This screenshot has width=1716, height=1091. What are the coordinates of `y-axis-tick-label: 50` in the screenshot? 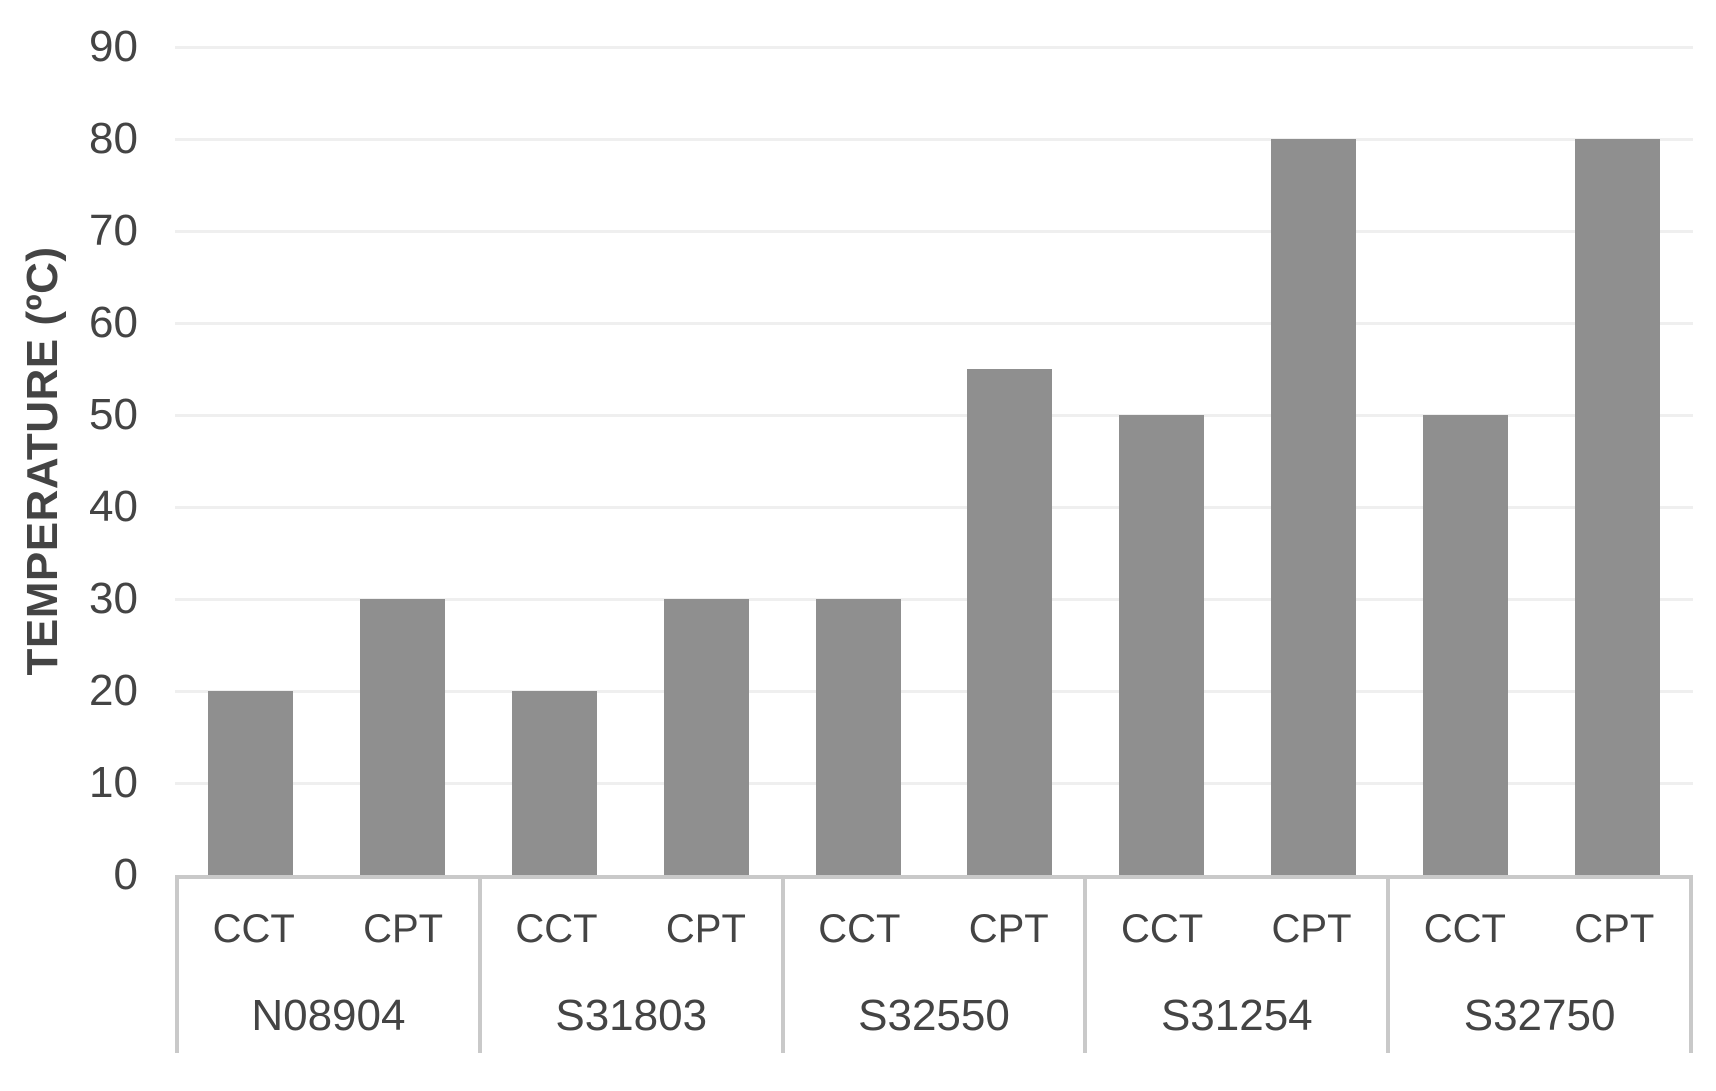 It's located at (113, 414).